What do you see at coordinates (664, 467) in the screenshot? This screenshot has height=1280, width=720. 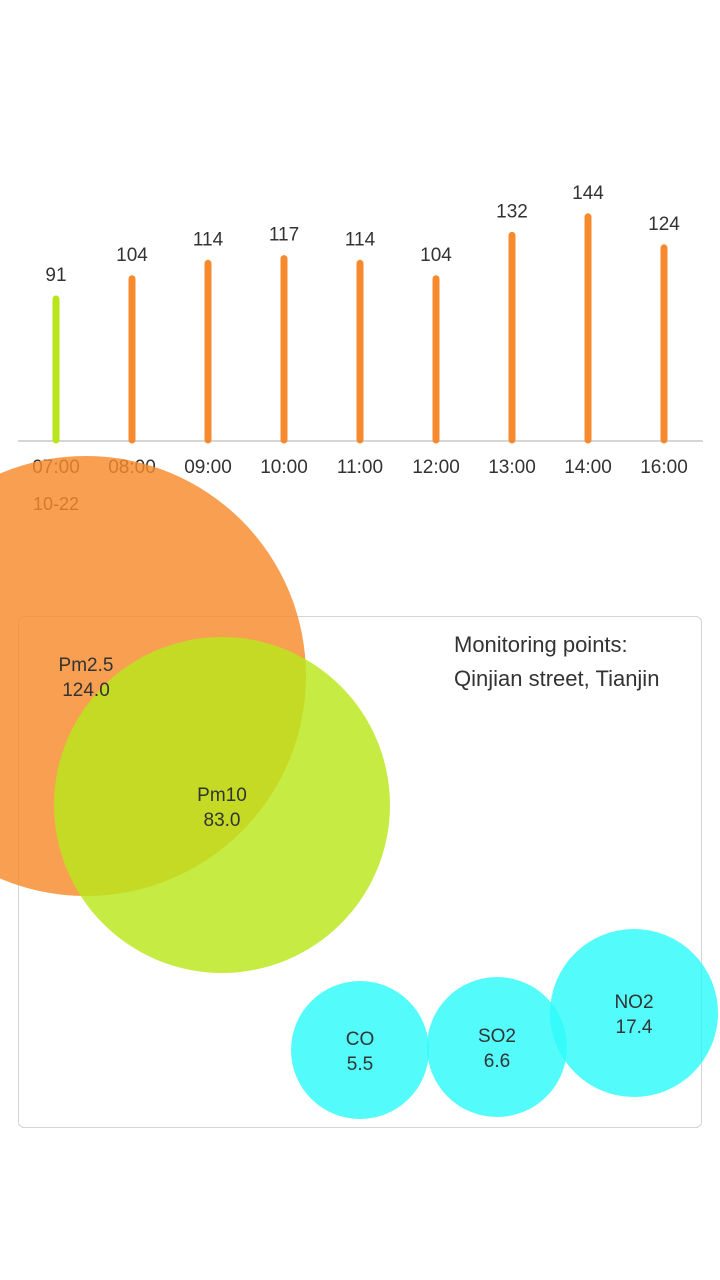 I see `time-tick-label: 16:00` at bounding box center [664, 467].